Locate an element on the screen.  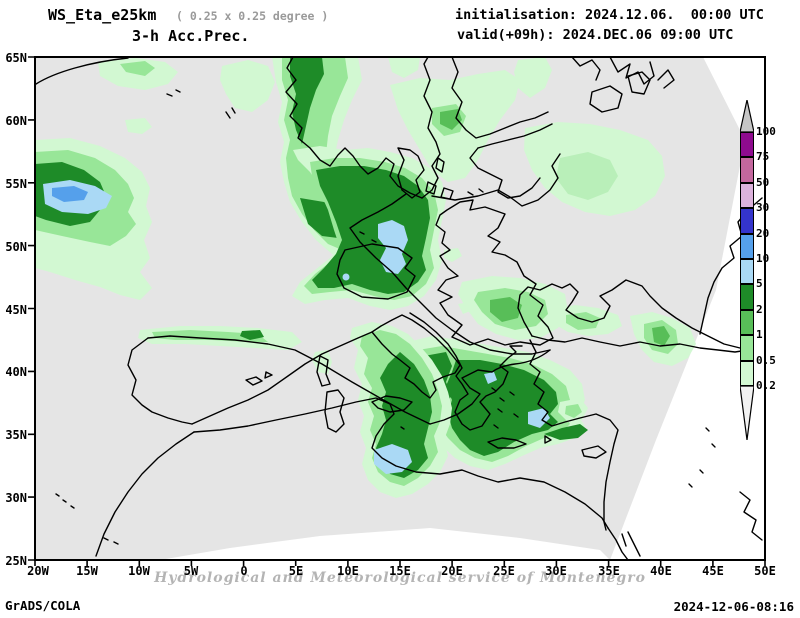
colorbar-arrow-up-outline is located at coordinates (747, 116).